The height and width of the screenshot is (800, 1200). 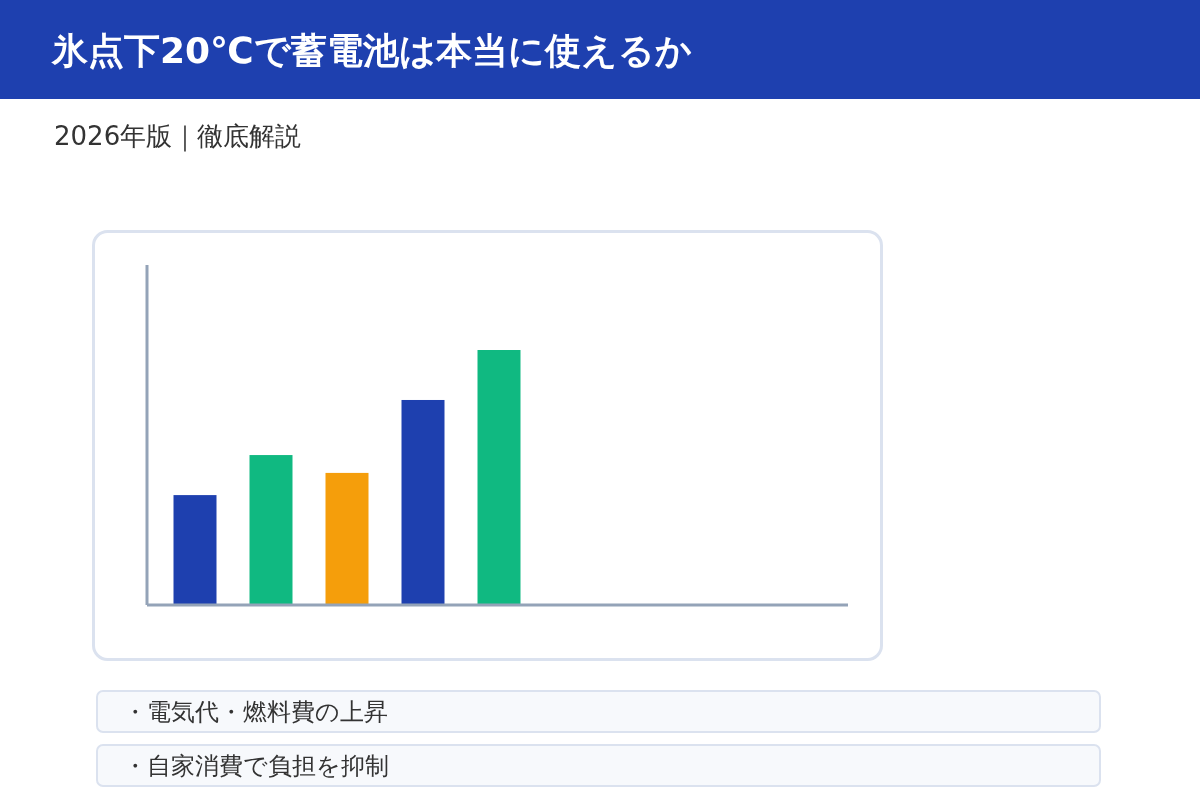 I want to click on annotation: ・自家消費で負担を抑制, so click(x=256, y=766).